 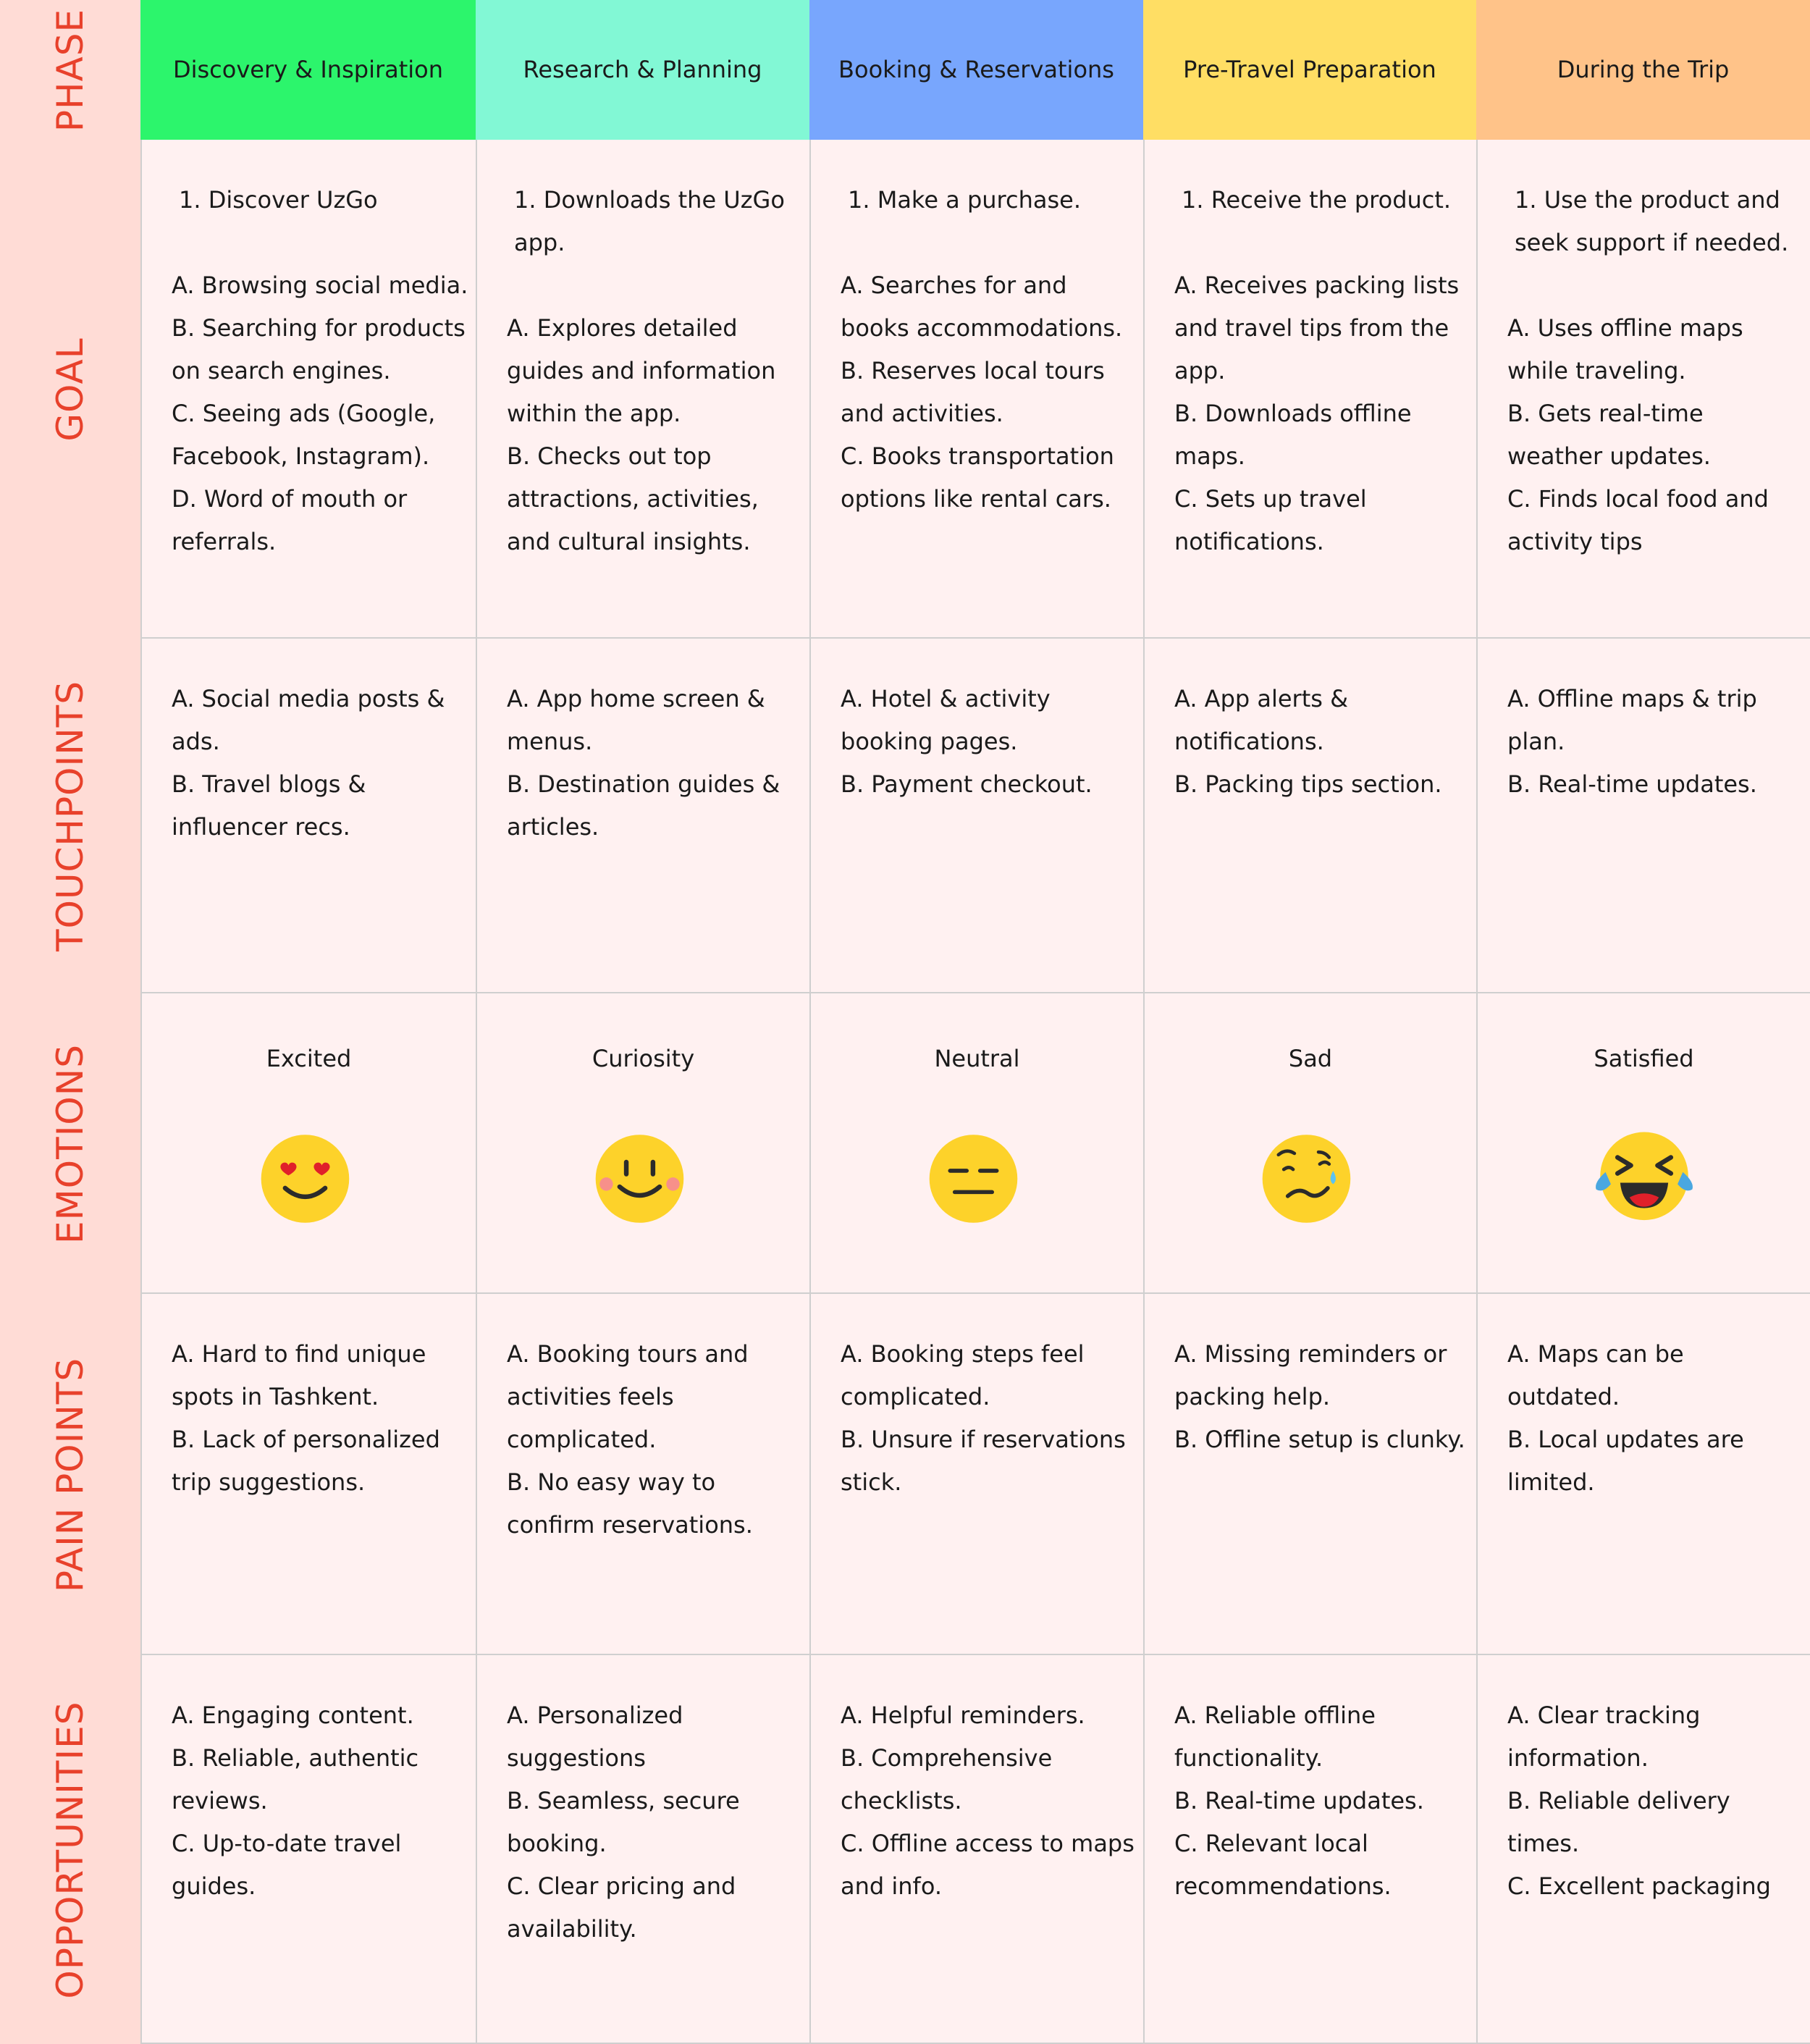 What do you see at coordinates (1310, 1375) in the screenshot?
I see `cell-line: A. Missing reminders or packing help.` at bounding box center [1310, 1375].